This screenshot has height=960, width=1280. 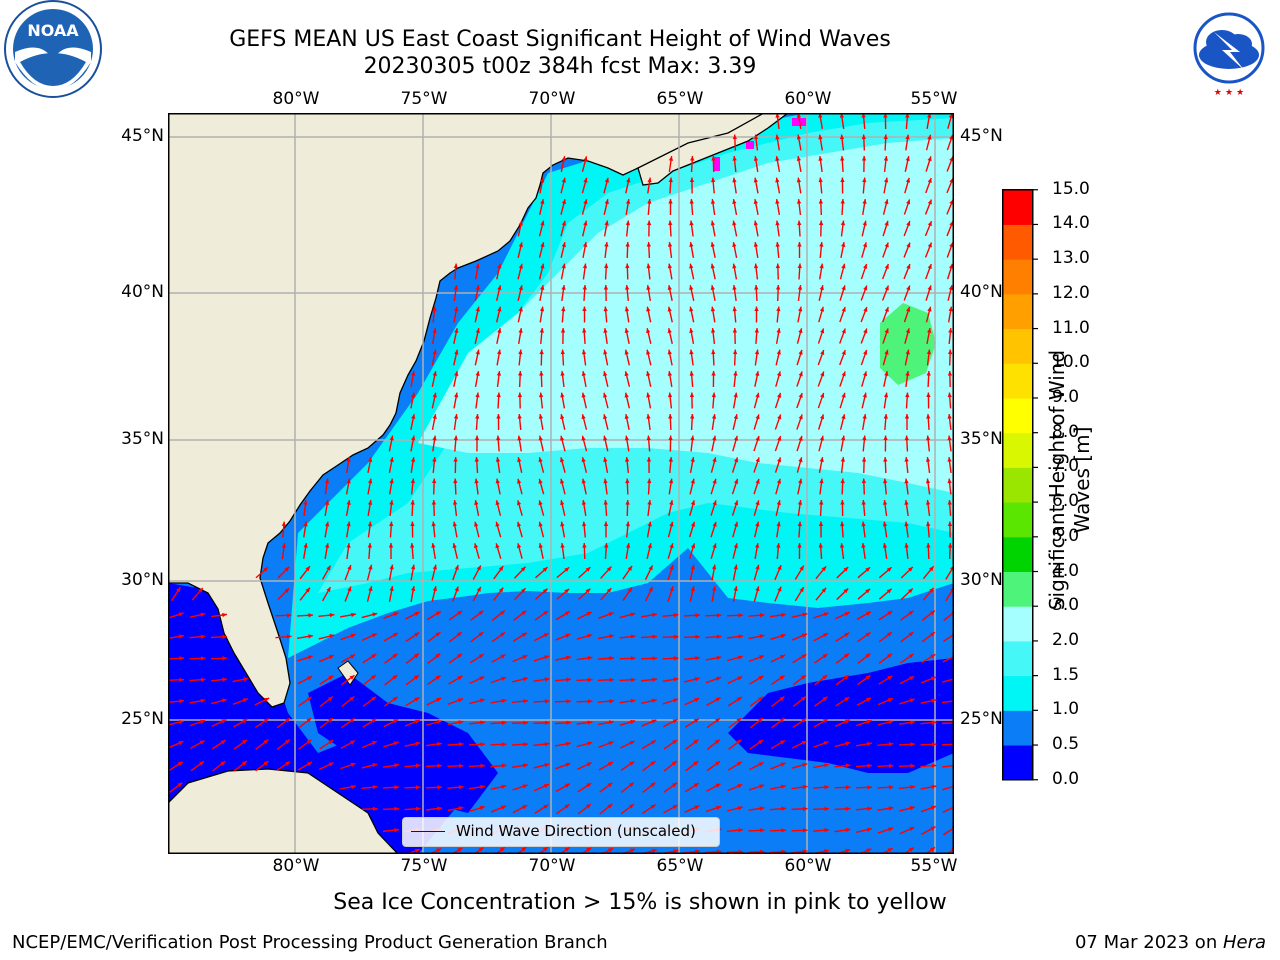 I want to click on colorbar-tick-label: 1.0, so click(x=1066, y=709).